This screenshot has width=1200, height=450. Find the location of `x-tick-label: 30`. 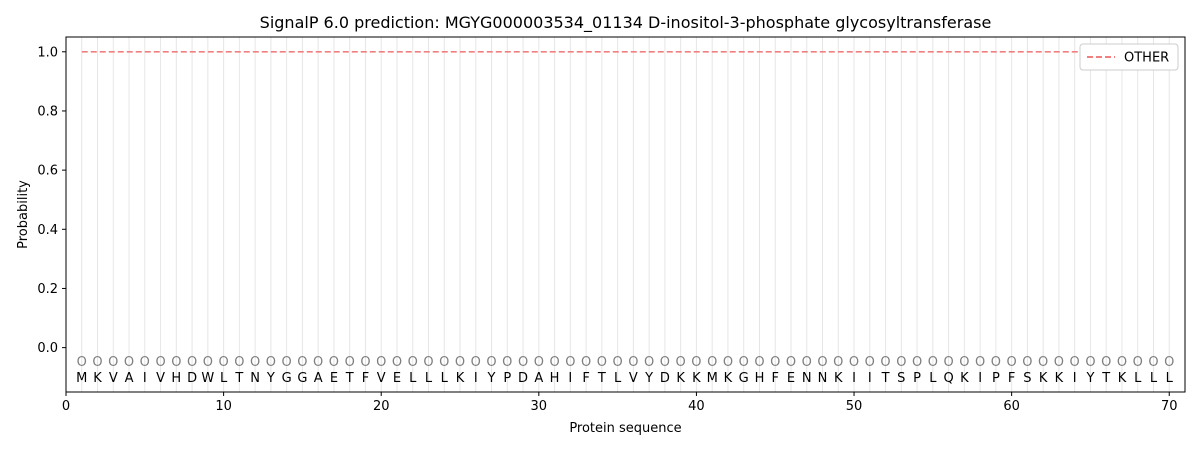

x-tick-label: 30 is located at coordinates (539, 406).